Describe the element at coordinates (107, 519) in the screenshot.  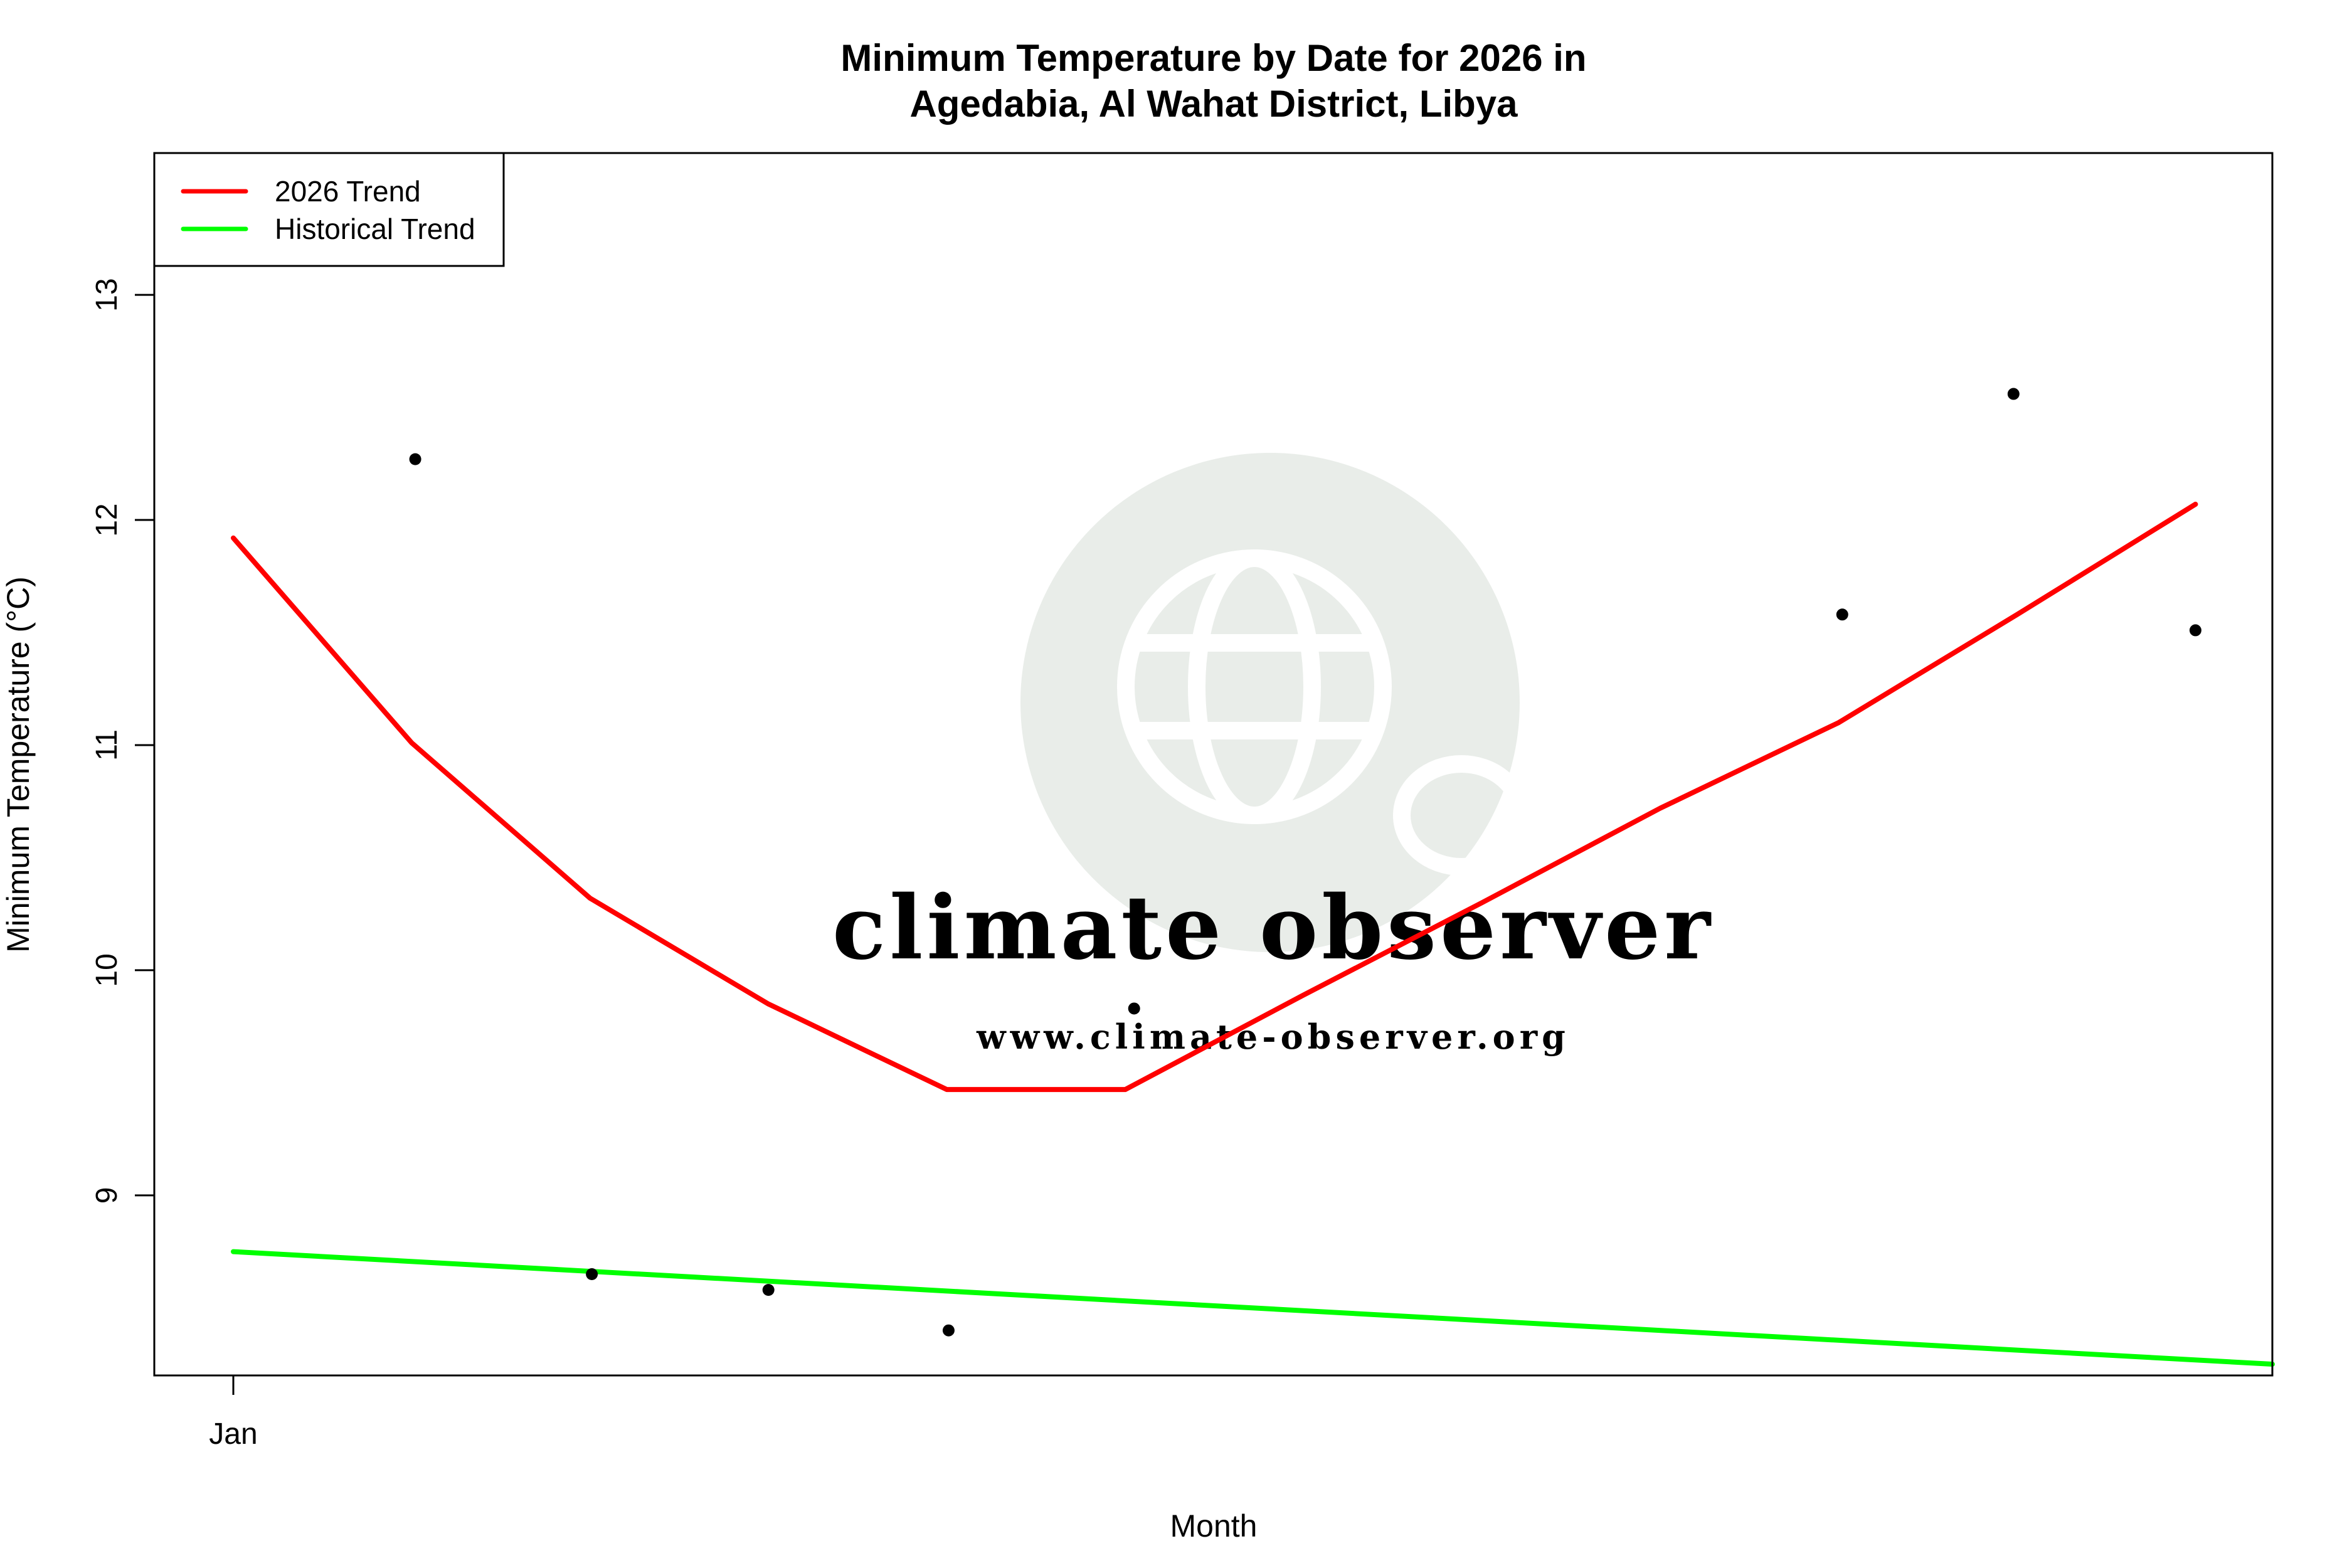
I see `y-tick-label: 12` at that location.